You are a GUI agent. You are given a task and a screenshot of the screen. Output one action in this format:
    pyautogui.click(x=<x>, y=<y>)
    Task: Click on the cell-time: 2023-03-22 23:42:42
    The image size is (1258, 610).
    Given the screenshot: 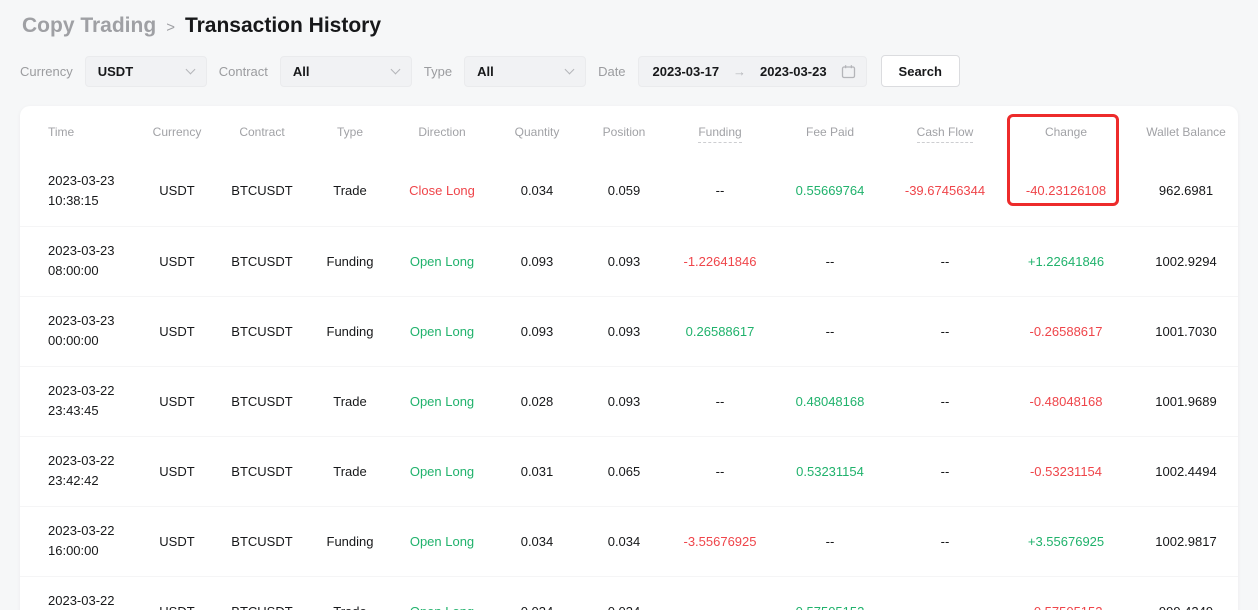 What is the action you would take?
    pyautogui.click(x=81, y=470)
    